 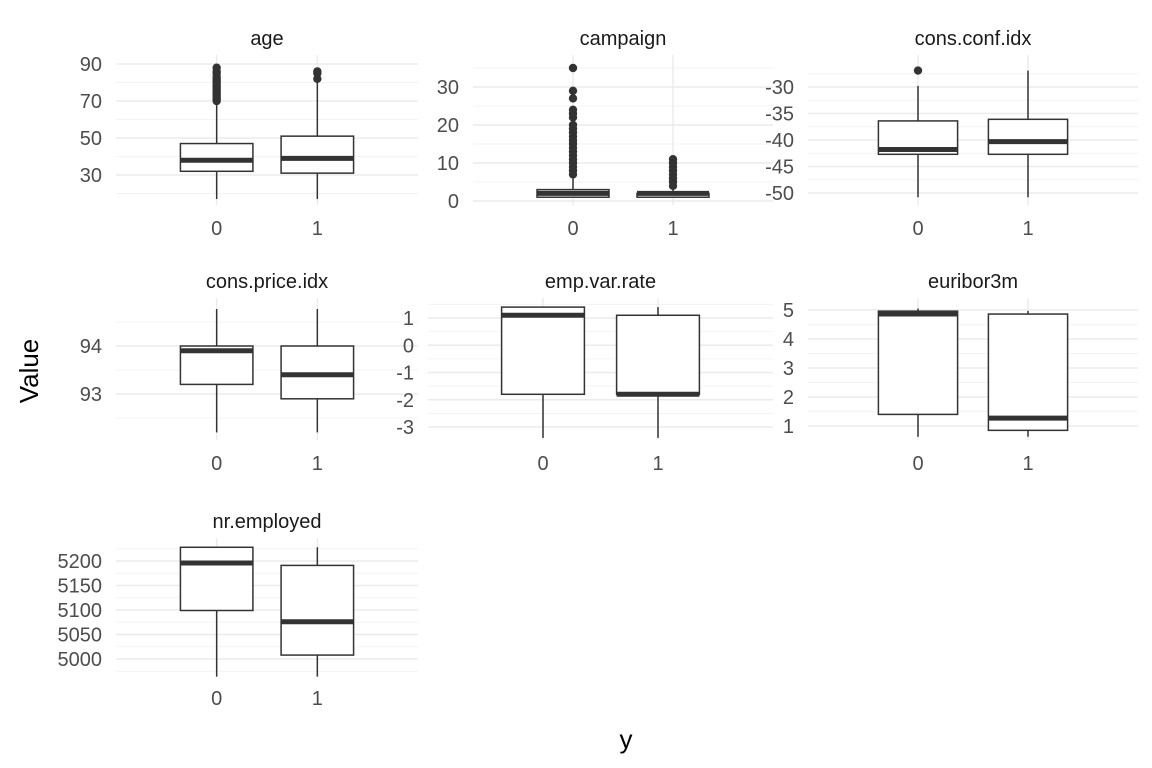 I want to click on panel-cons-conf-idx: cons.conf.idx -50 -45 -40 -35 -30 0 1, so click(x=951, y=134).